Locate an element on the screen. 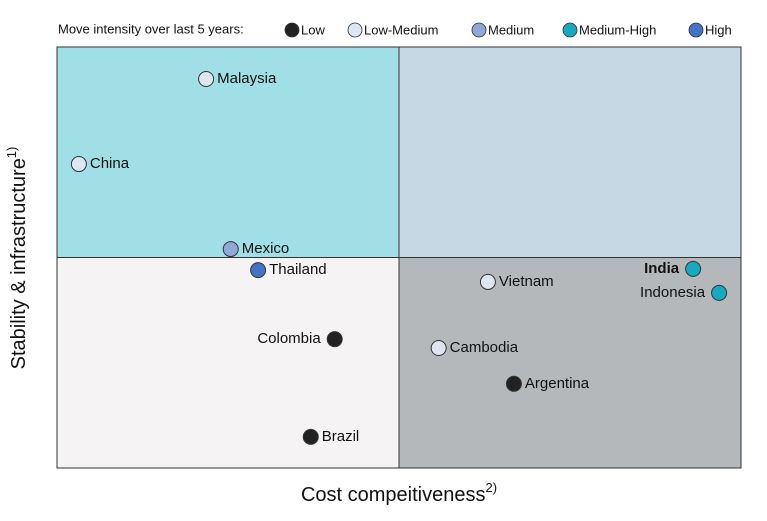  legend-title: Move intensity over last 5 years: is located at coordinates (151, 28).